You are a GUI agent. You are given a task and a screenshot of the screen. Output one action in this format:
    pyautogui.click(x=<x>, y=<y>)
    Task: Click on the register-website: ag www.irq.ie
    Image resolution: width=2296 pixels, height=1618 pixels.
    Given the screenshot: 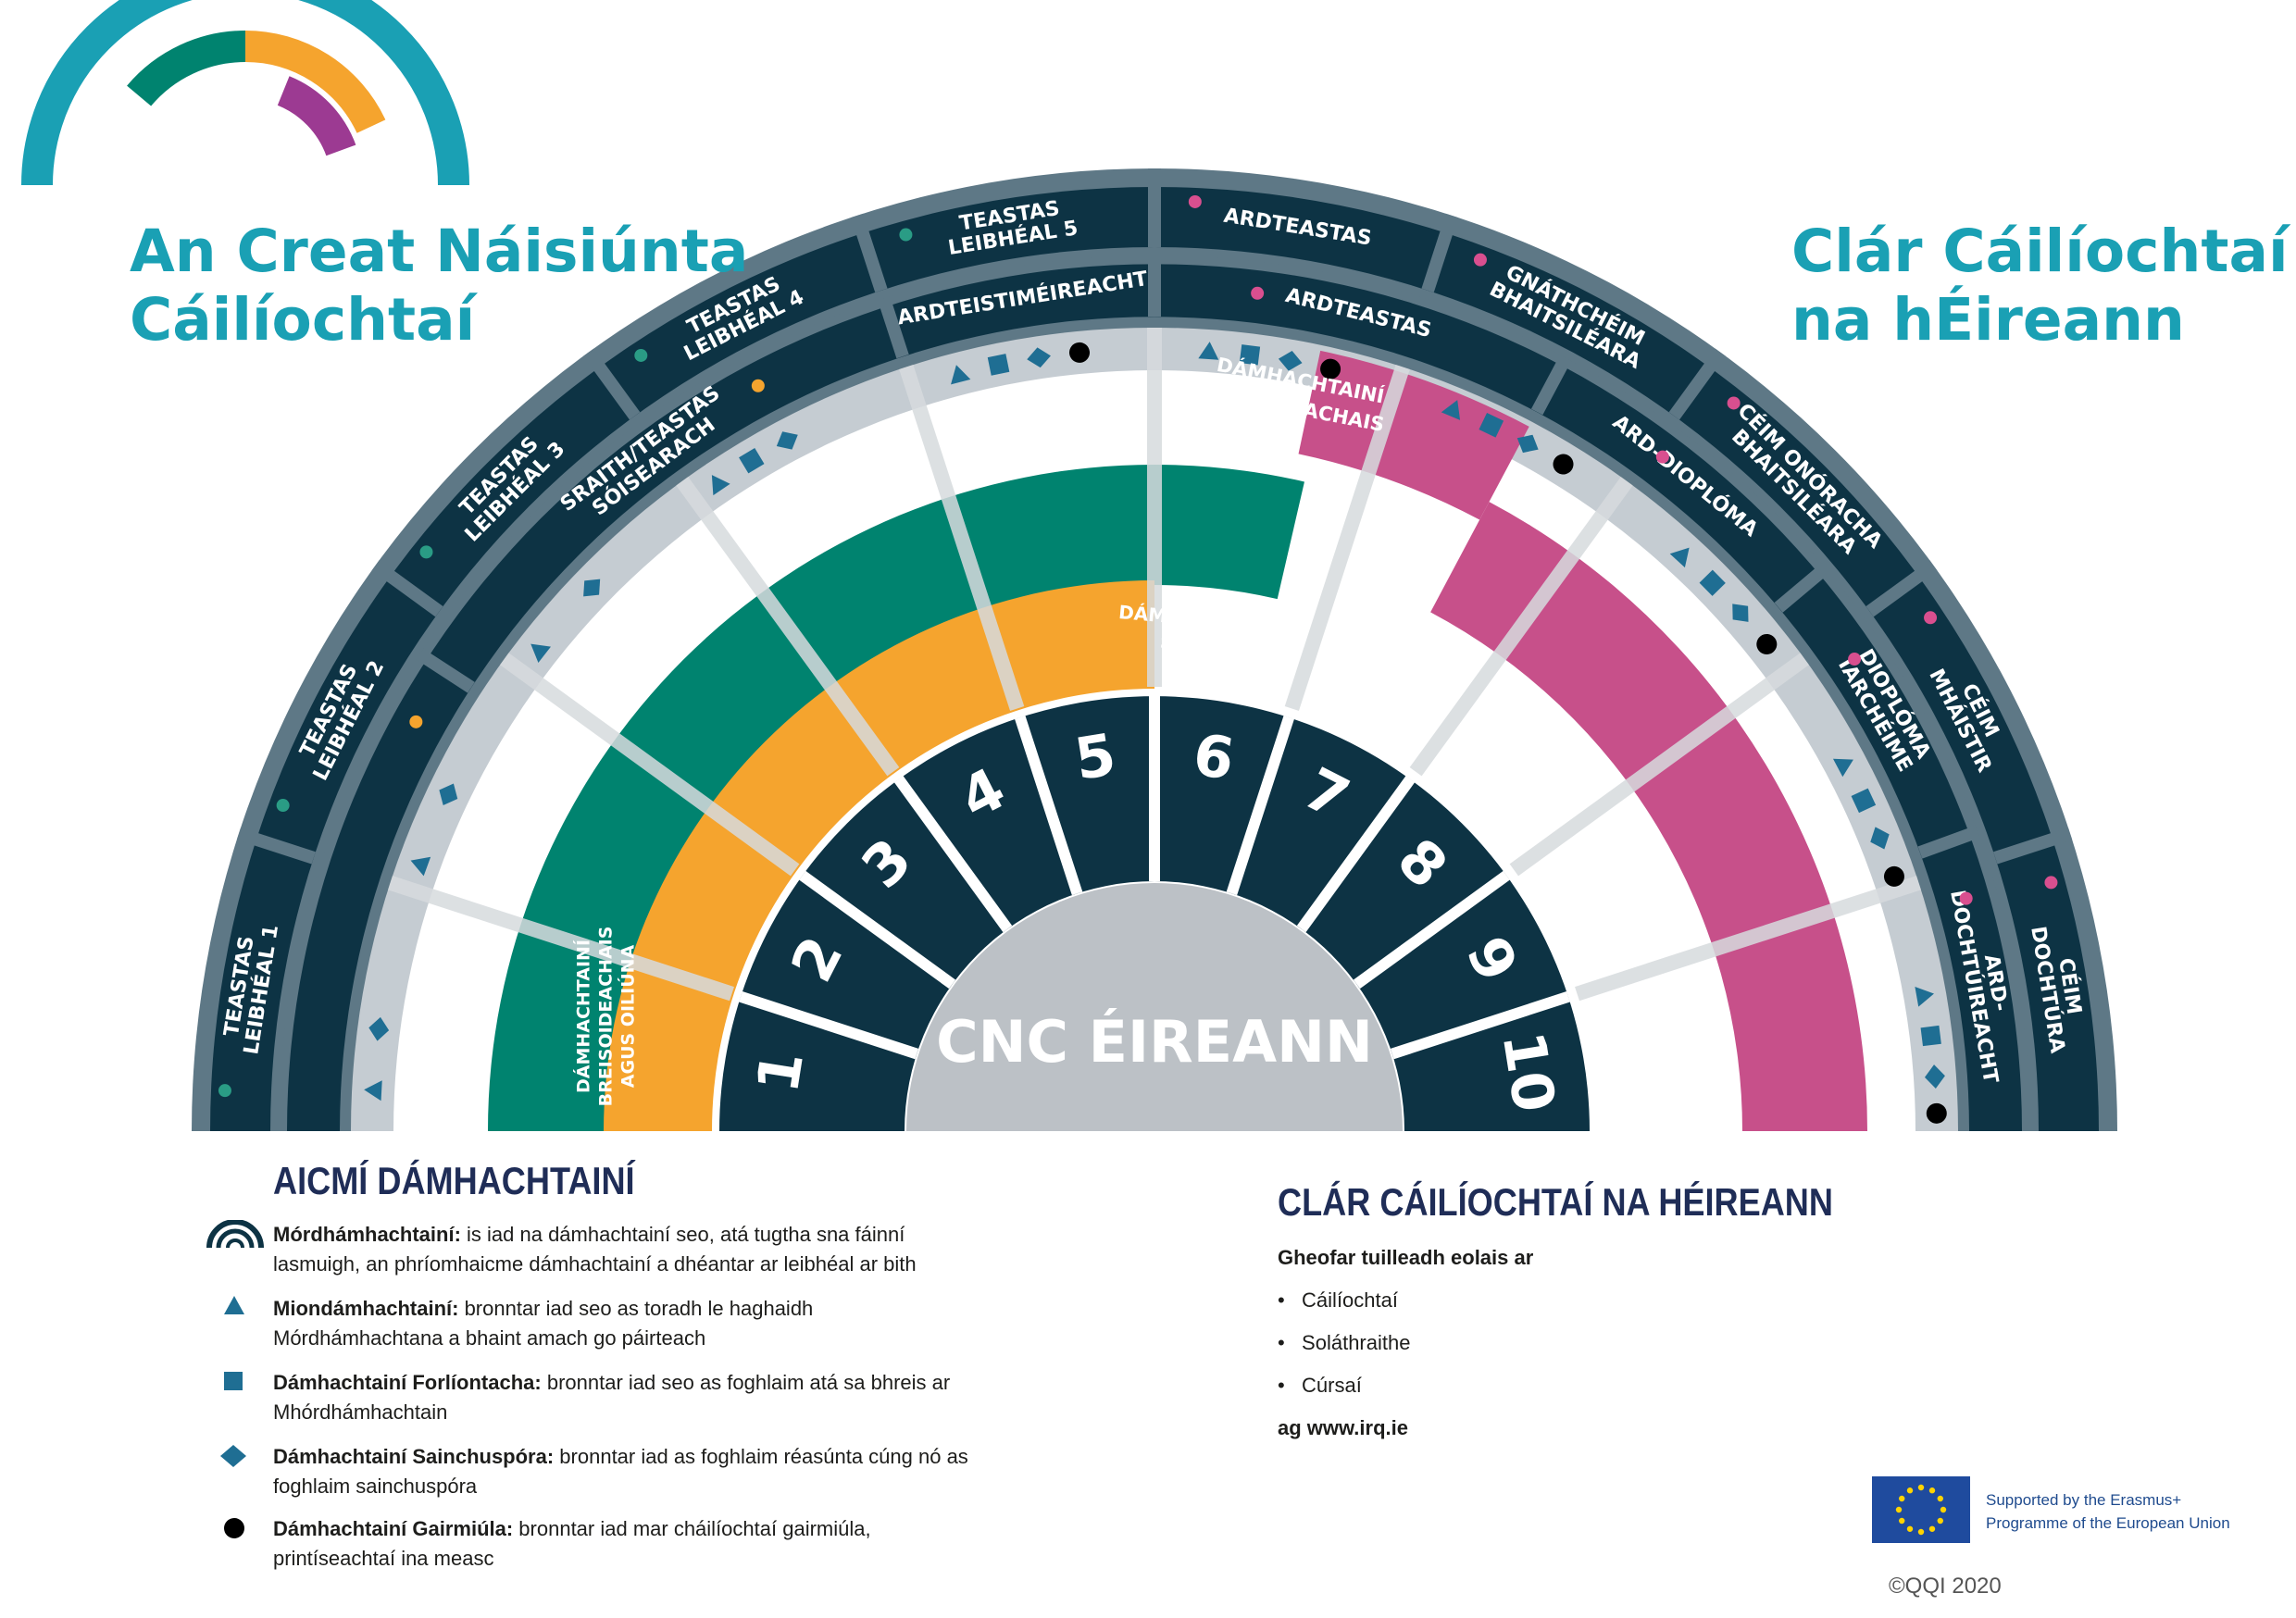 What is the action you would take?
    pyautogui.click(x=1343, y=1427)
    